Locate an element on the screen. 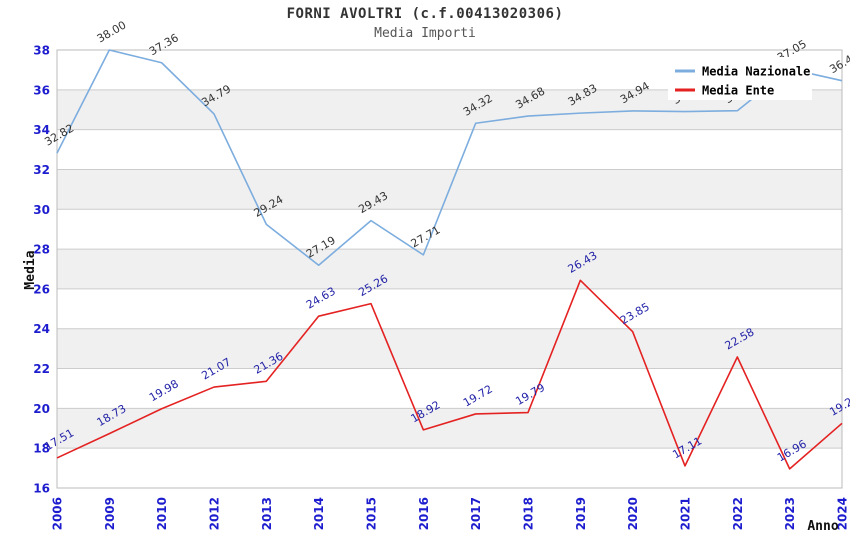  y-tick-label: 24 is located at coordinates (41, 329).